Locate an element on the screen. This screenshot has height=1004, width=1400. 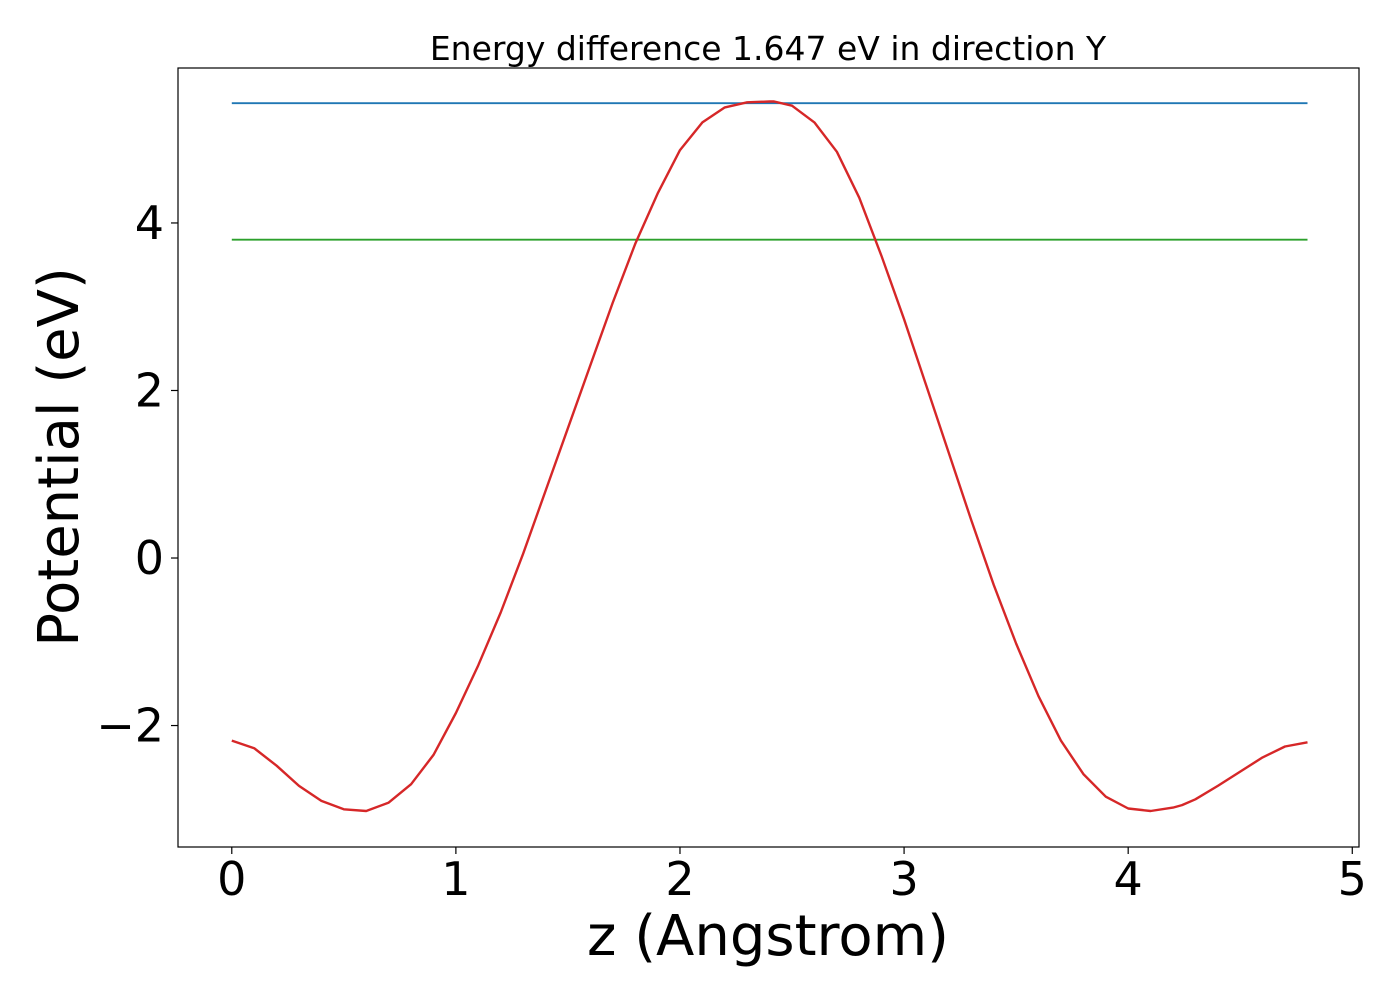
x-tick-label: 2 is located at coordinates (679, 879).